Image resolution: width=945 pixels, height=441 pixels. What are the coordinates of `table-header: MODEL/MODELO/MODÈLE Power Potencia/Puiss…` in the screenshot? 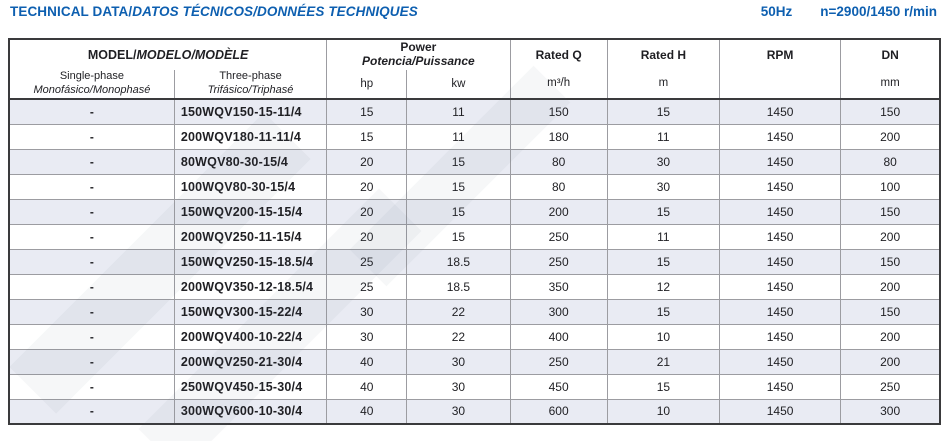 It's located at (474, 69).